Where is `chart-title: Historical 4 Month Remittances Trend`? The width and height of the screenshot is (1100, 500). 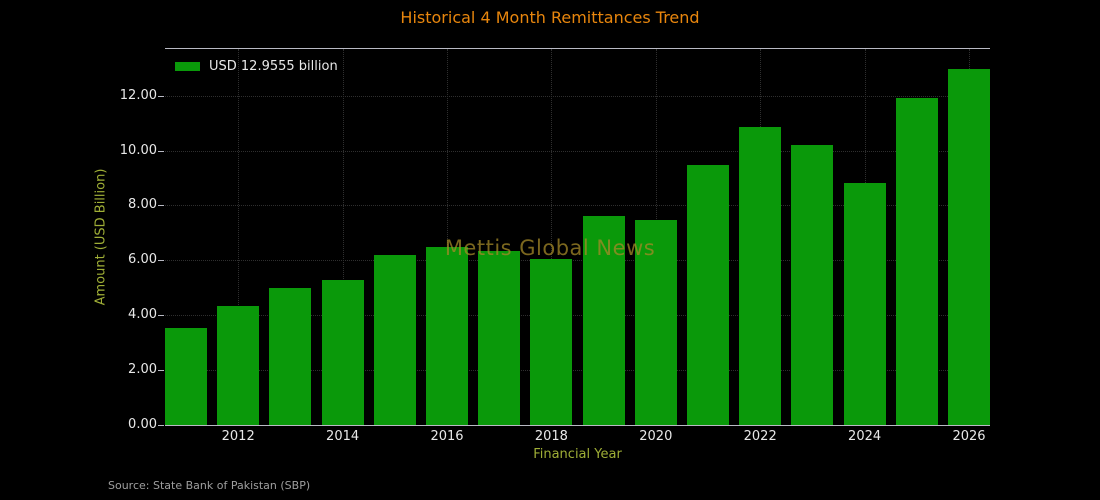
chart-title: Historical 4 Month Remittances Trend is located at coordinates (550, 17).